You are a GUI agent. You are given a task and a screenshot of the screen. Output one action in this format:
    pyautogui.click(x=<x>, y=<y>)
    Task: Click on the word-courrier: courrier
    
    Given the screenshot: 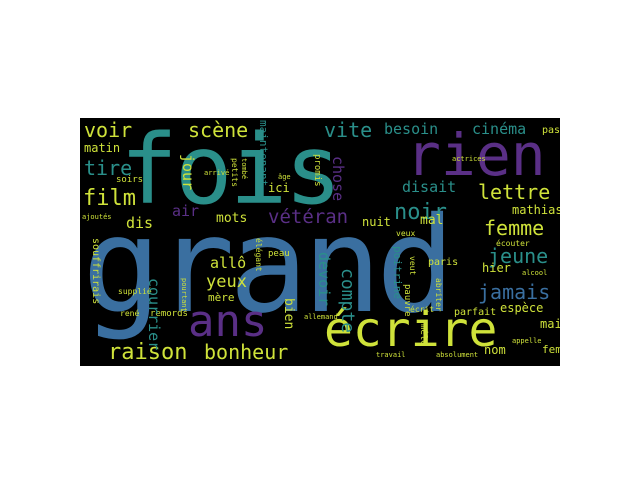 What is the action you would take?
    pyautogui.click(x=154, y=314)
    